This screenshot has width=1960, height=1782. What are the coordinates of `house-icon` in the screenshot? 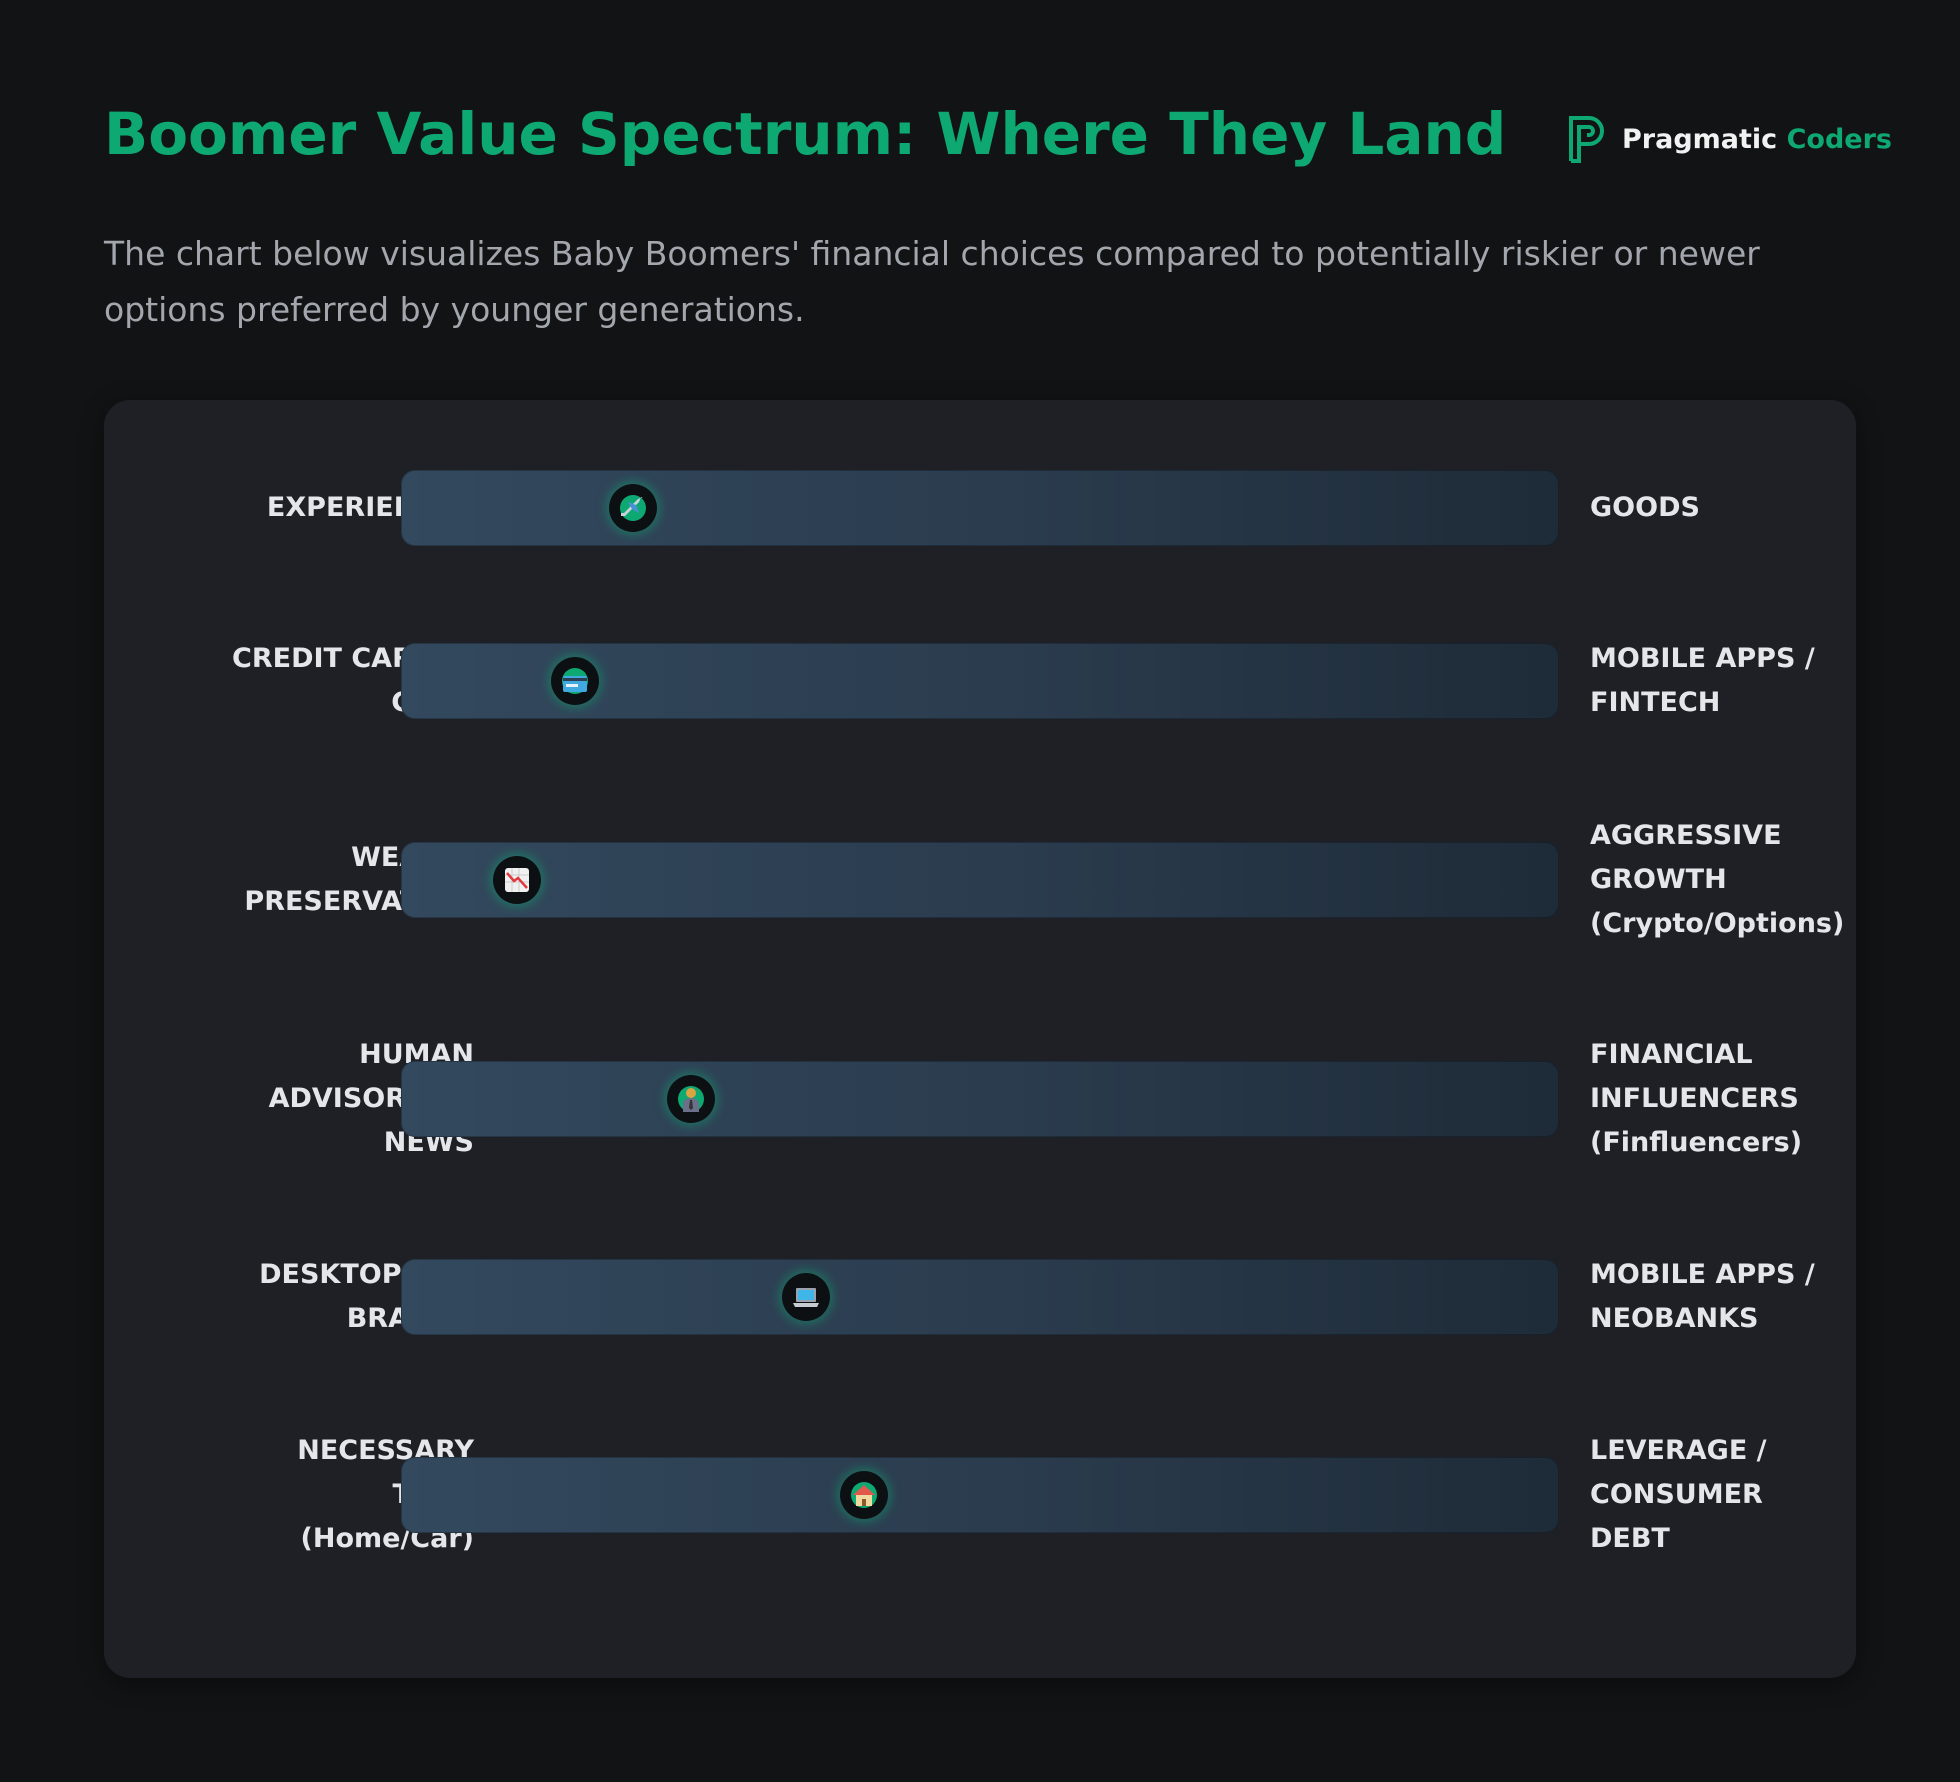 It's located at (864, 1495).